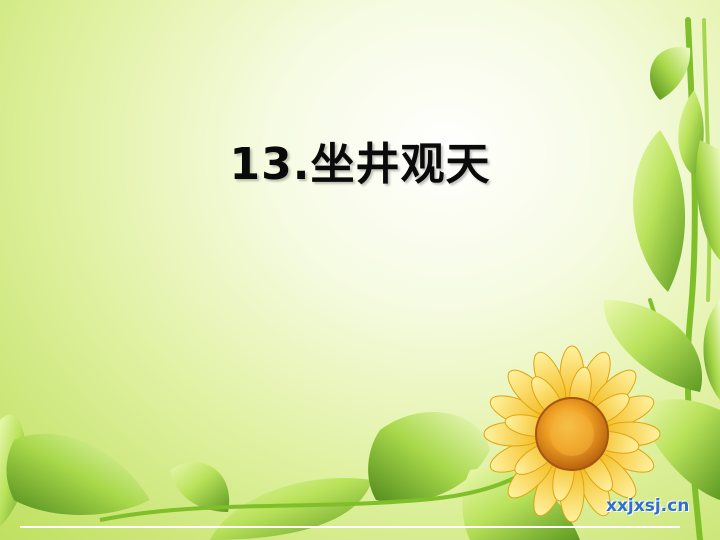 The height and width of the screenshot is (540, 720). I want to click on watermark-logo: xxjxsj.cn, so click(660, 510).